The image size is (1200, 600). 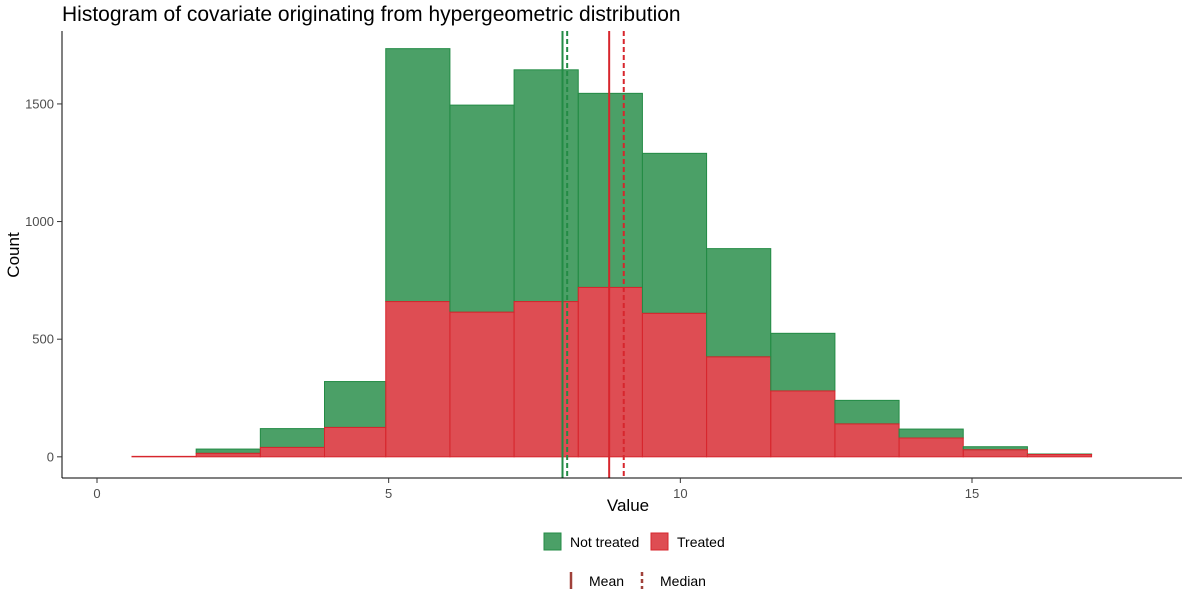 I want to click on x-tick-label: 0, so click(x=96, y=493).